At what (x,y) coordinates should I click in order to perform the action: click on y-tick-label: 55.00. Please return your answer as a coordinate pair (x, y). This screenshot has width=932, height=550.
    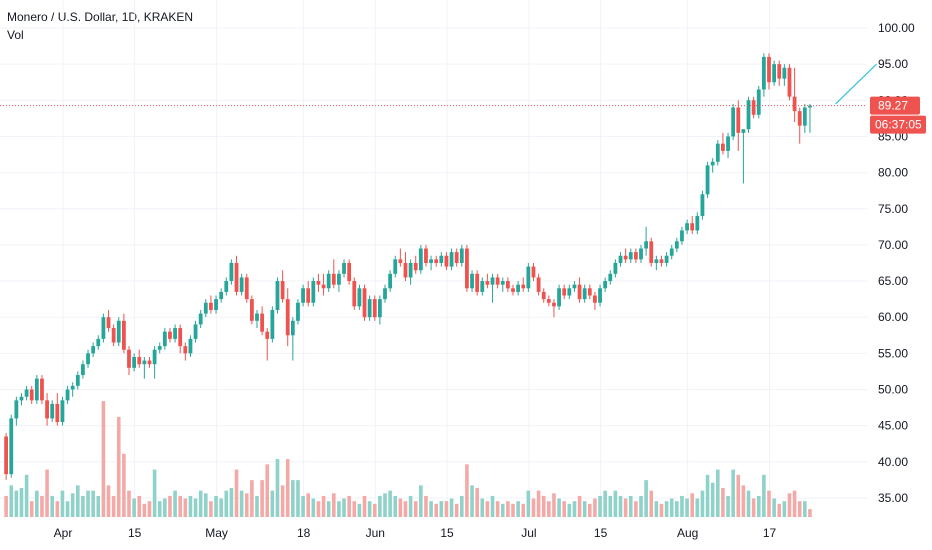
    Looking at the image, I should click on (893, 353).